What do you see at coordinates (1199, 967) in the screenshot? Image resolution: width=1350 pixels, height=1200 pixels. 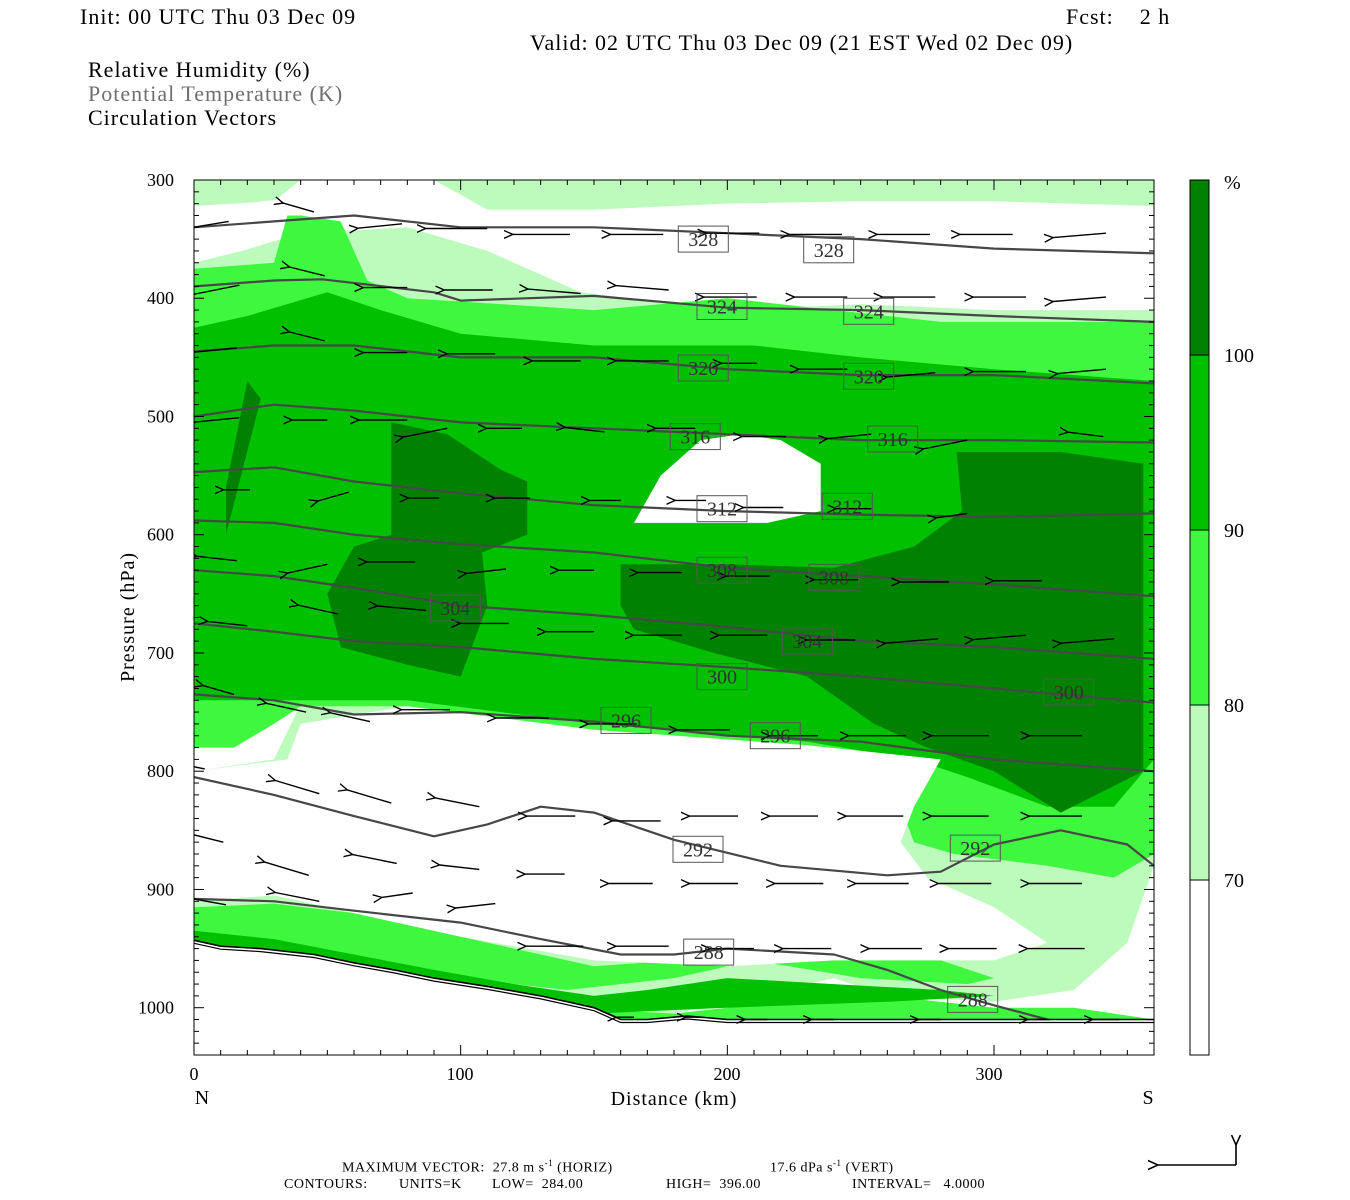 I see `colorbar-segment` at bounding box center [1199, 967].